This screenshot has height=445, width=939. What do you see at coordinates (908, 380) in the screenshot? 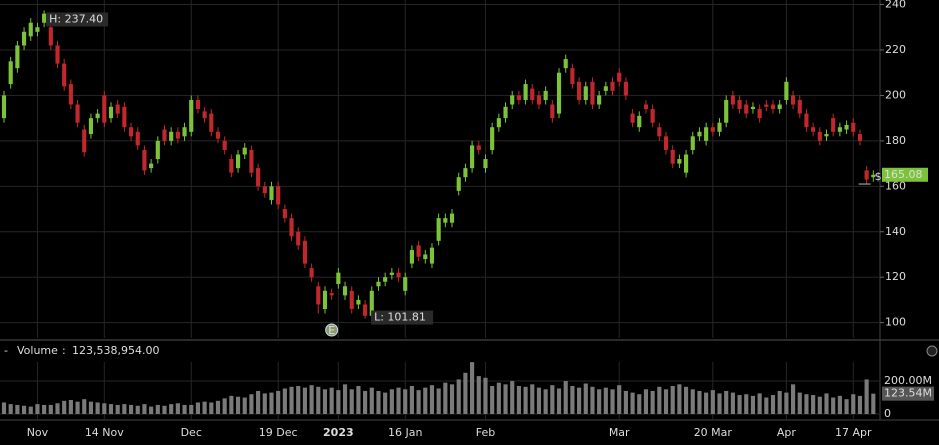
I see `volume-tick-label: 200.00M` at bounding box center [908, 380].